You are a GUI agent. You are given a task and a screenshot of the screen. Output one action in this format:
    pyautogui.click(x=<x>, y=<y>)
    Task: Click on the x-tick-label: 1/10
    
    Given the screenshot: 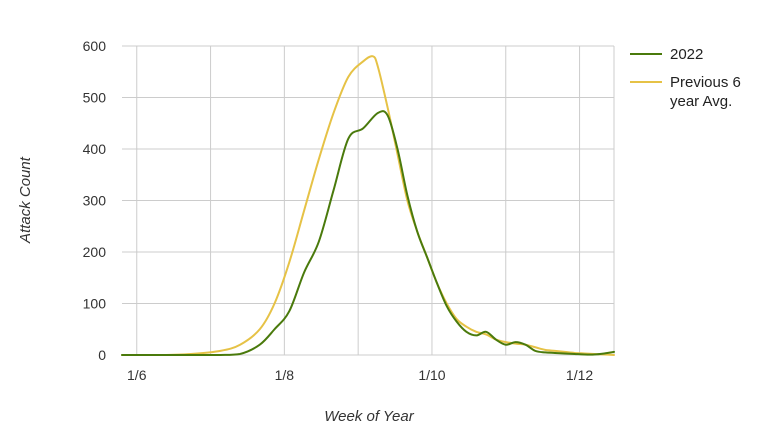 What is the action you would take?
    pyautogui.click(x=431, y=375)
    